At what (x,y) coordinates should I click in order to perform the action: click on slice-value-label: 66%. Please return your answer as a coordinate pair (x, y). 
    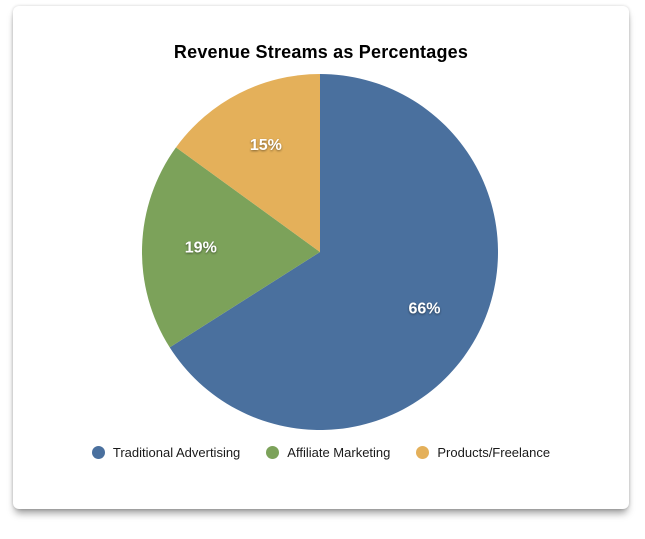
    Looking at the image, I should click on (424, 309).